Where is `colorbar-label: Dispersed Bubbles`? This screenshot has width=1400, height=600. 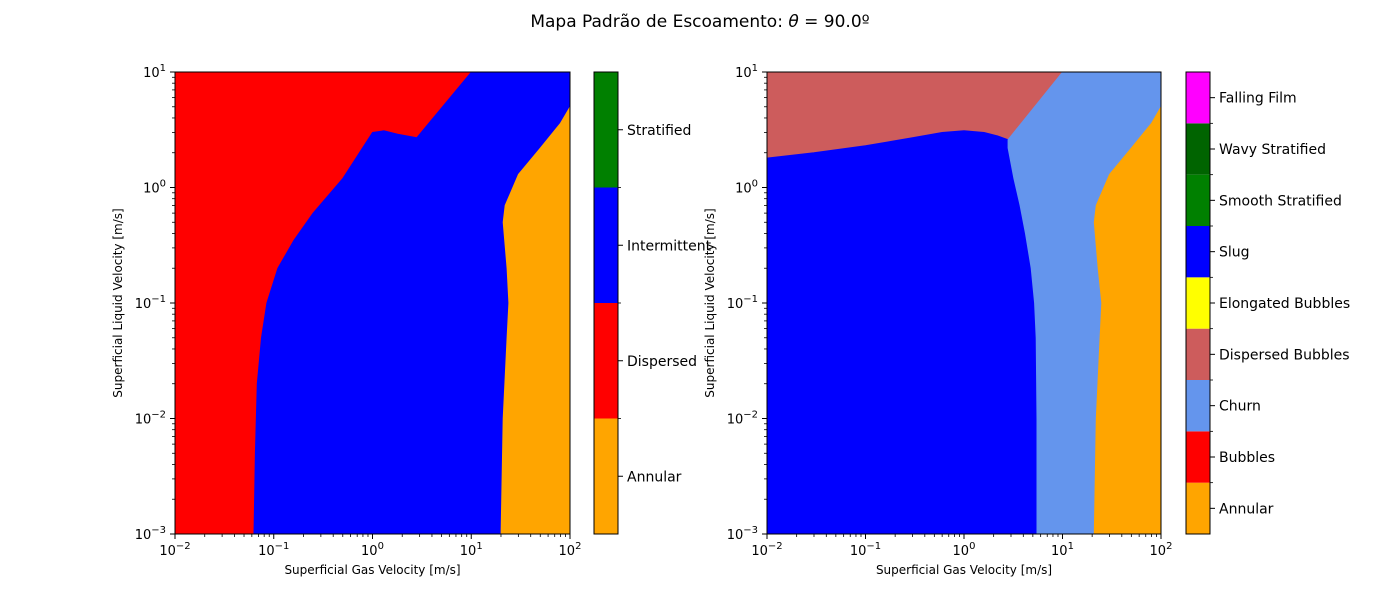
colorbar-label: Dispersed Bubbles is located at coordinates (1284, 355).